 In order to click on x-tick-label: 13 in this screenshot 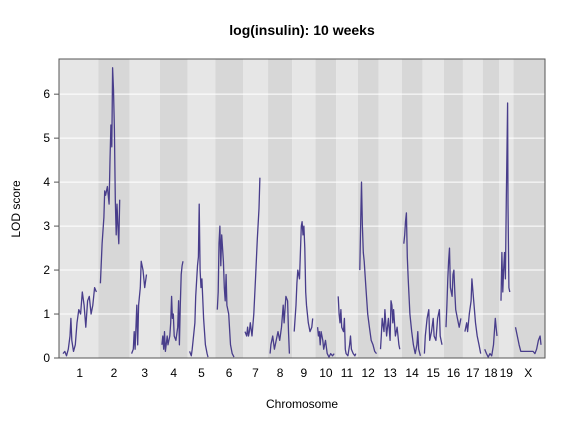, I will do `click(390, 373)`.